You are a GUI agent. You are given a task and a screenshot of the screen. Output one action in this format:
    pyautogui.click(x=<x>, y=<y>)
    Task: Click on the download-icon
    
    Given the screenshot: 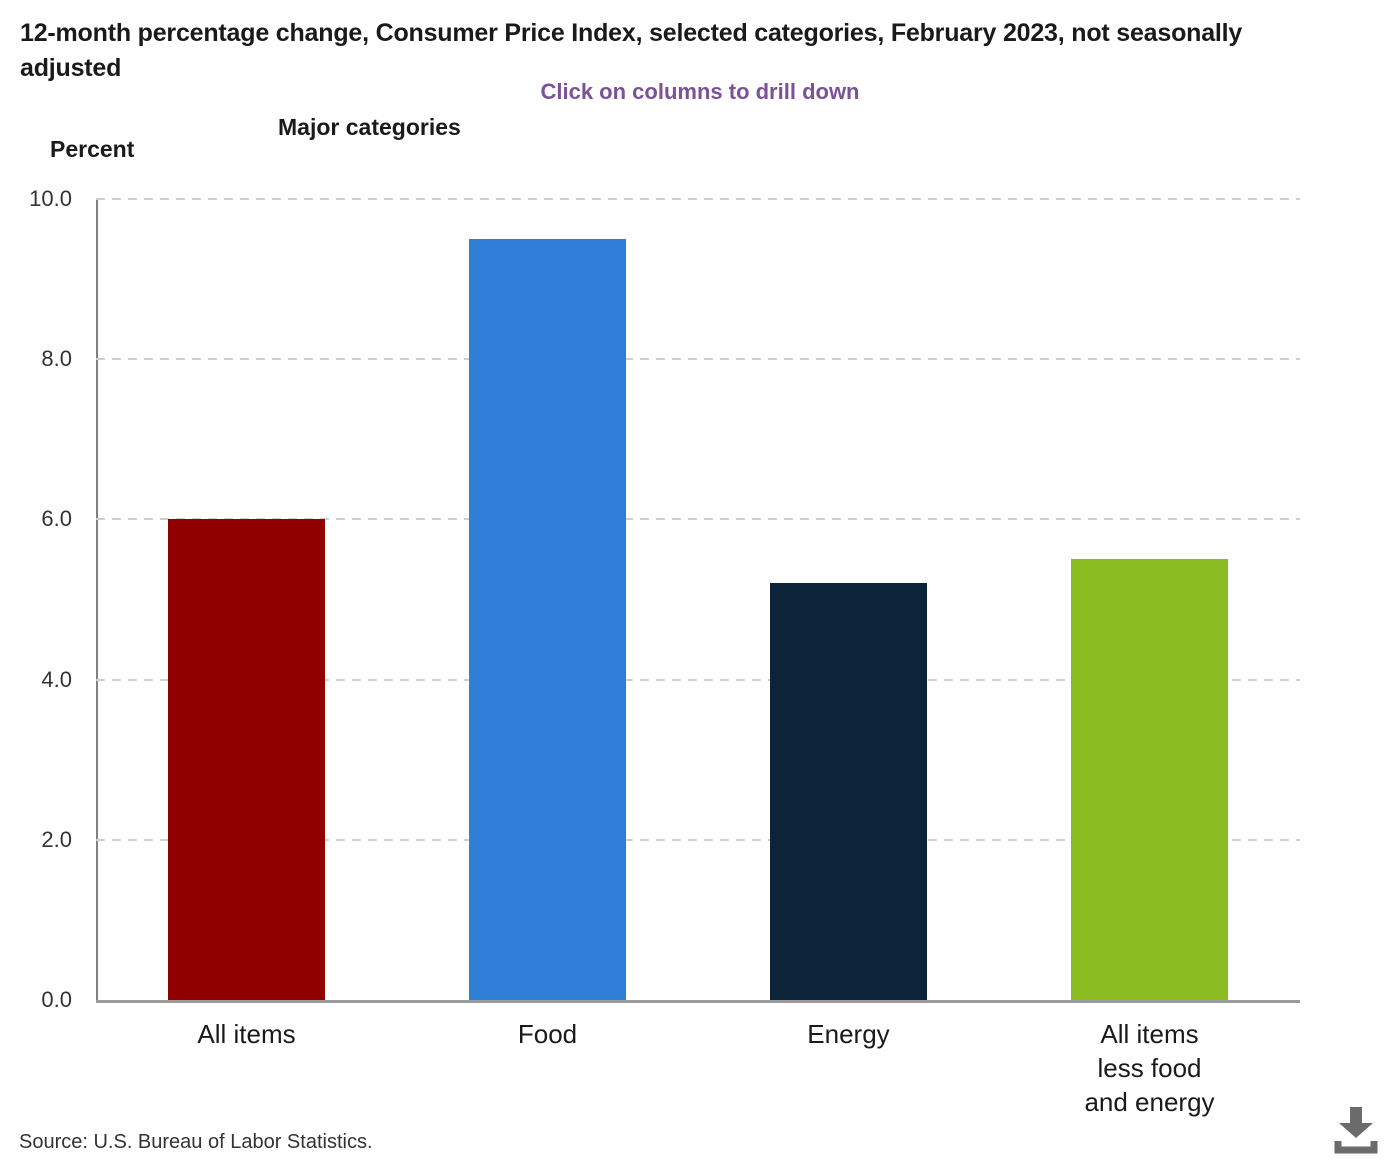 What is the action you would take?
    pyautogui.click(x=1356, y=1130)
    